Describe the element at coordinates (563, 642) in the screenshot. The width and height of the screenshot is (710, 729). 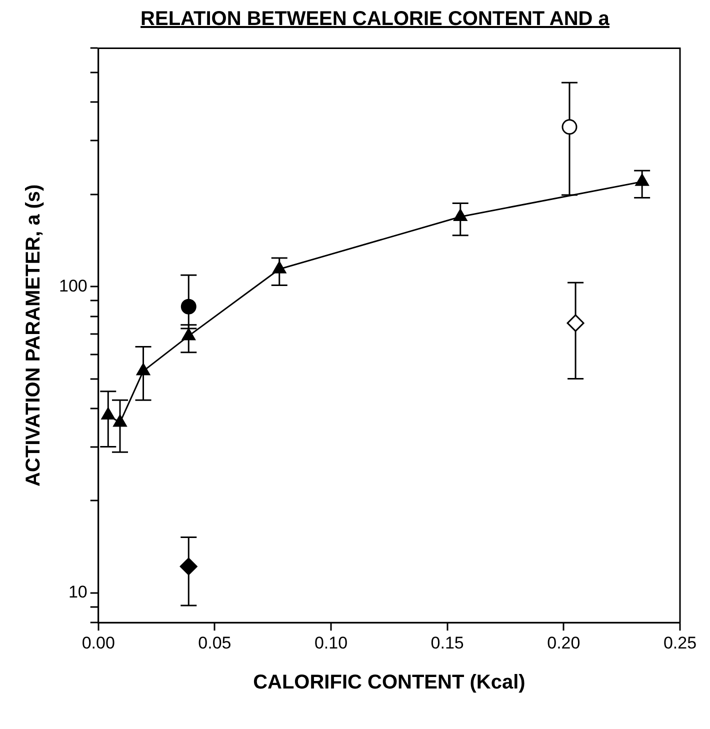
I see `x-tick-label: 0.20` at that location.